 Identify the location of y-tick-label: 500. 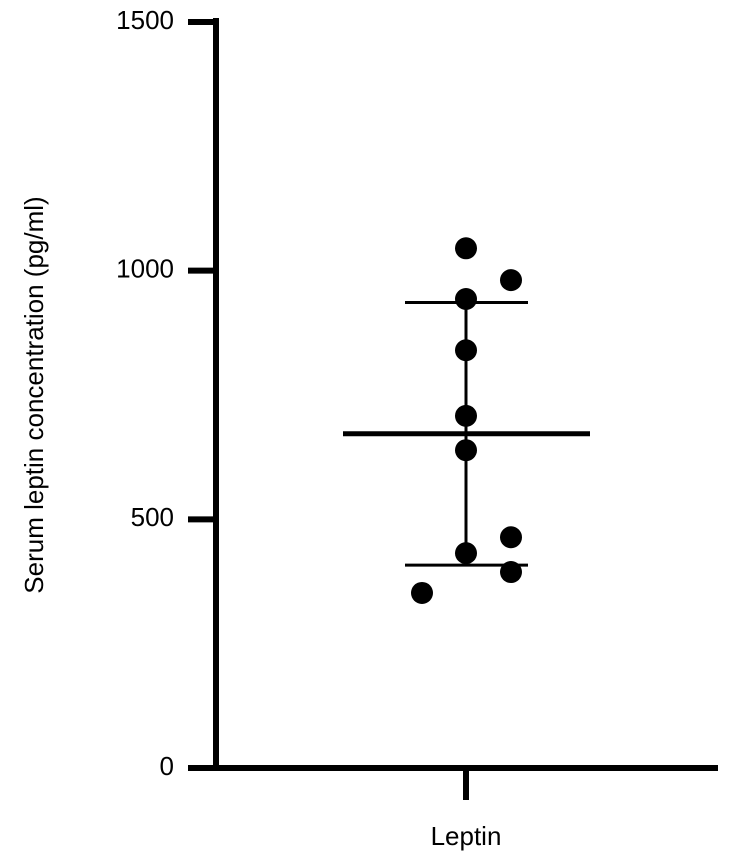
(152, 517).